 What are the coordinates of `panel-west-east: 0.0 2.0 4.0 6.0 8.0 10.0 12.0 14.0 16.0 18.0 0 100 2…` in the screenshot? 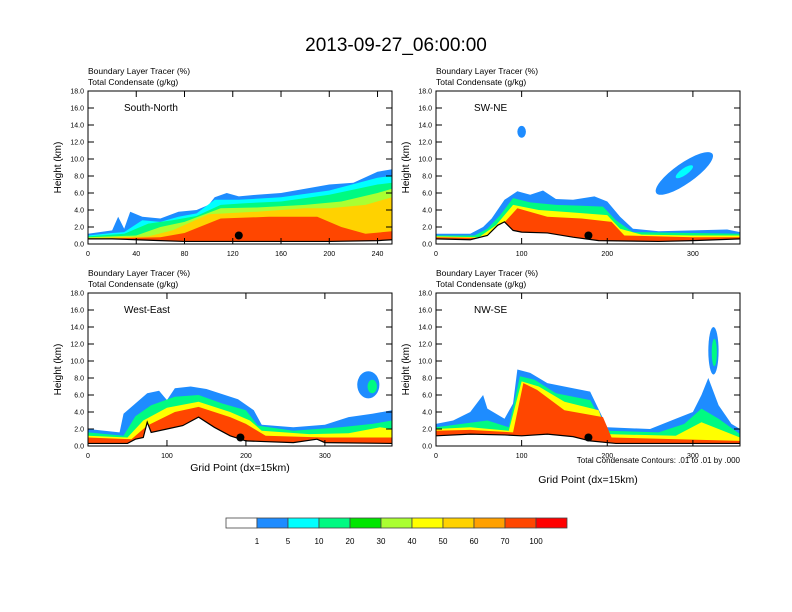 It's located at (223, 371).